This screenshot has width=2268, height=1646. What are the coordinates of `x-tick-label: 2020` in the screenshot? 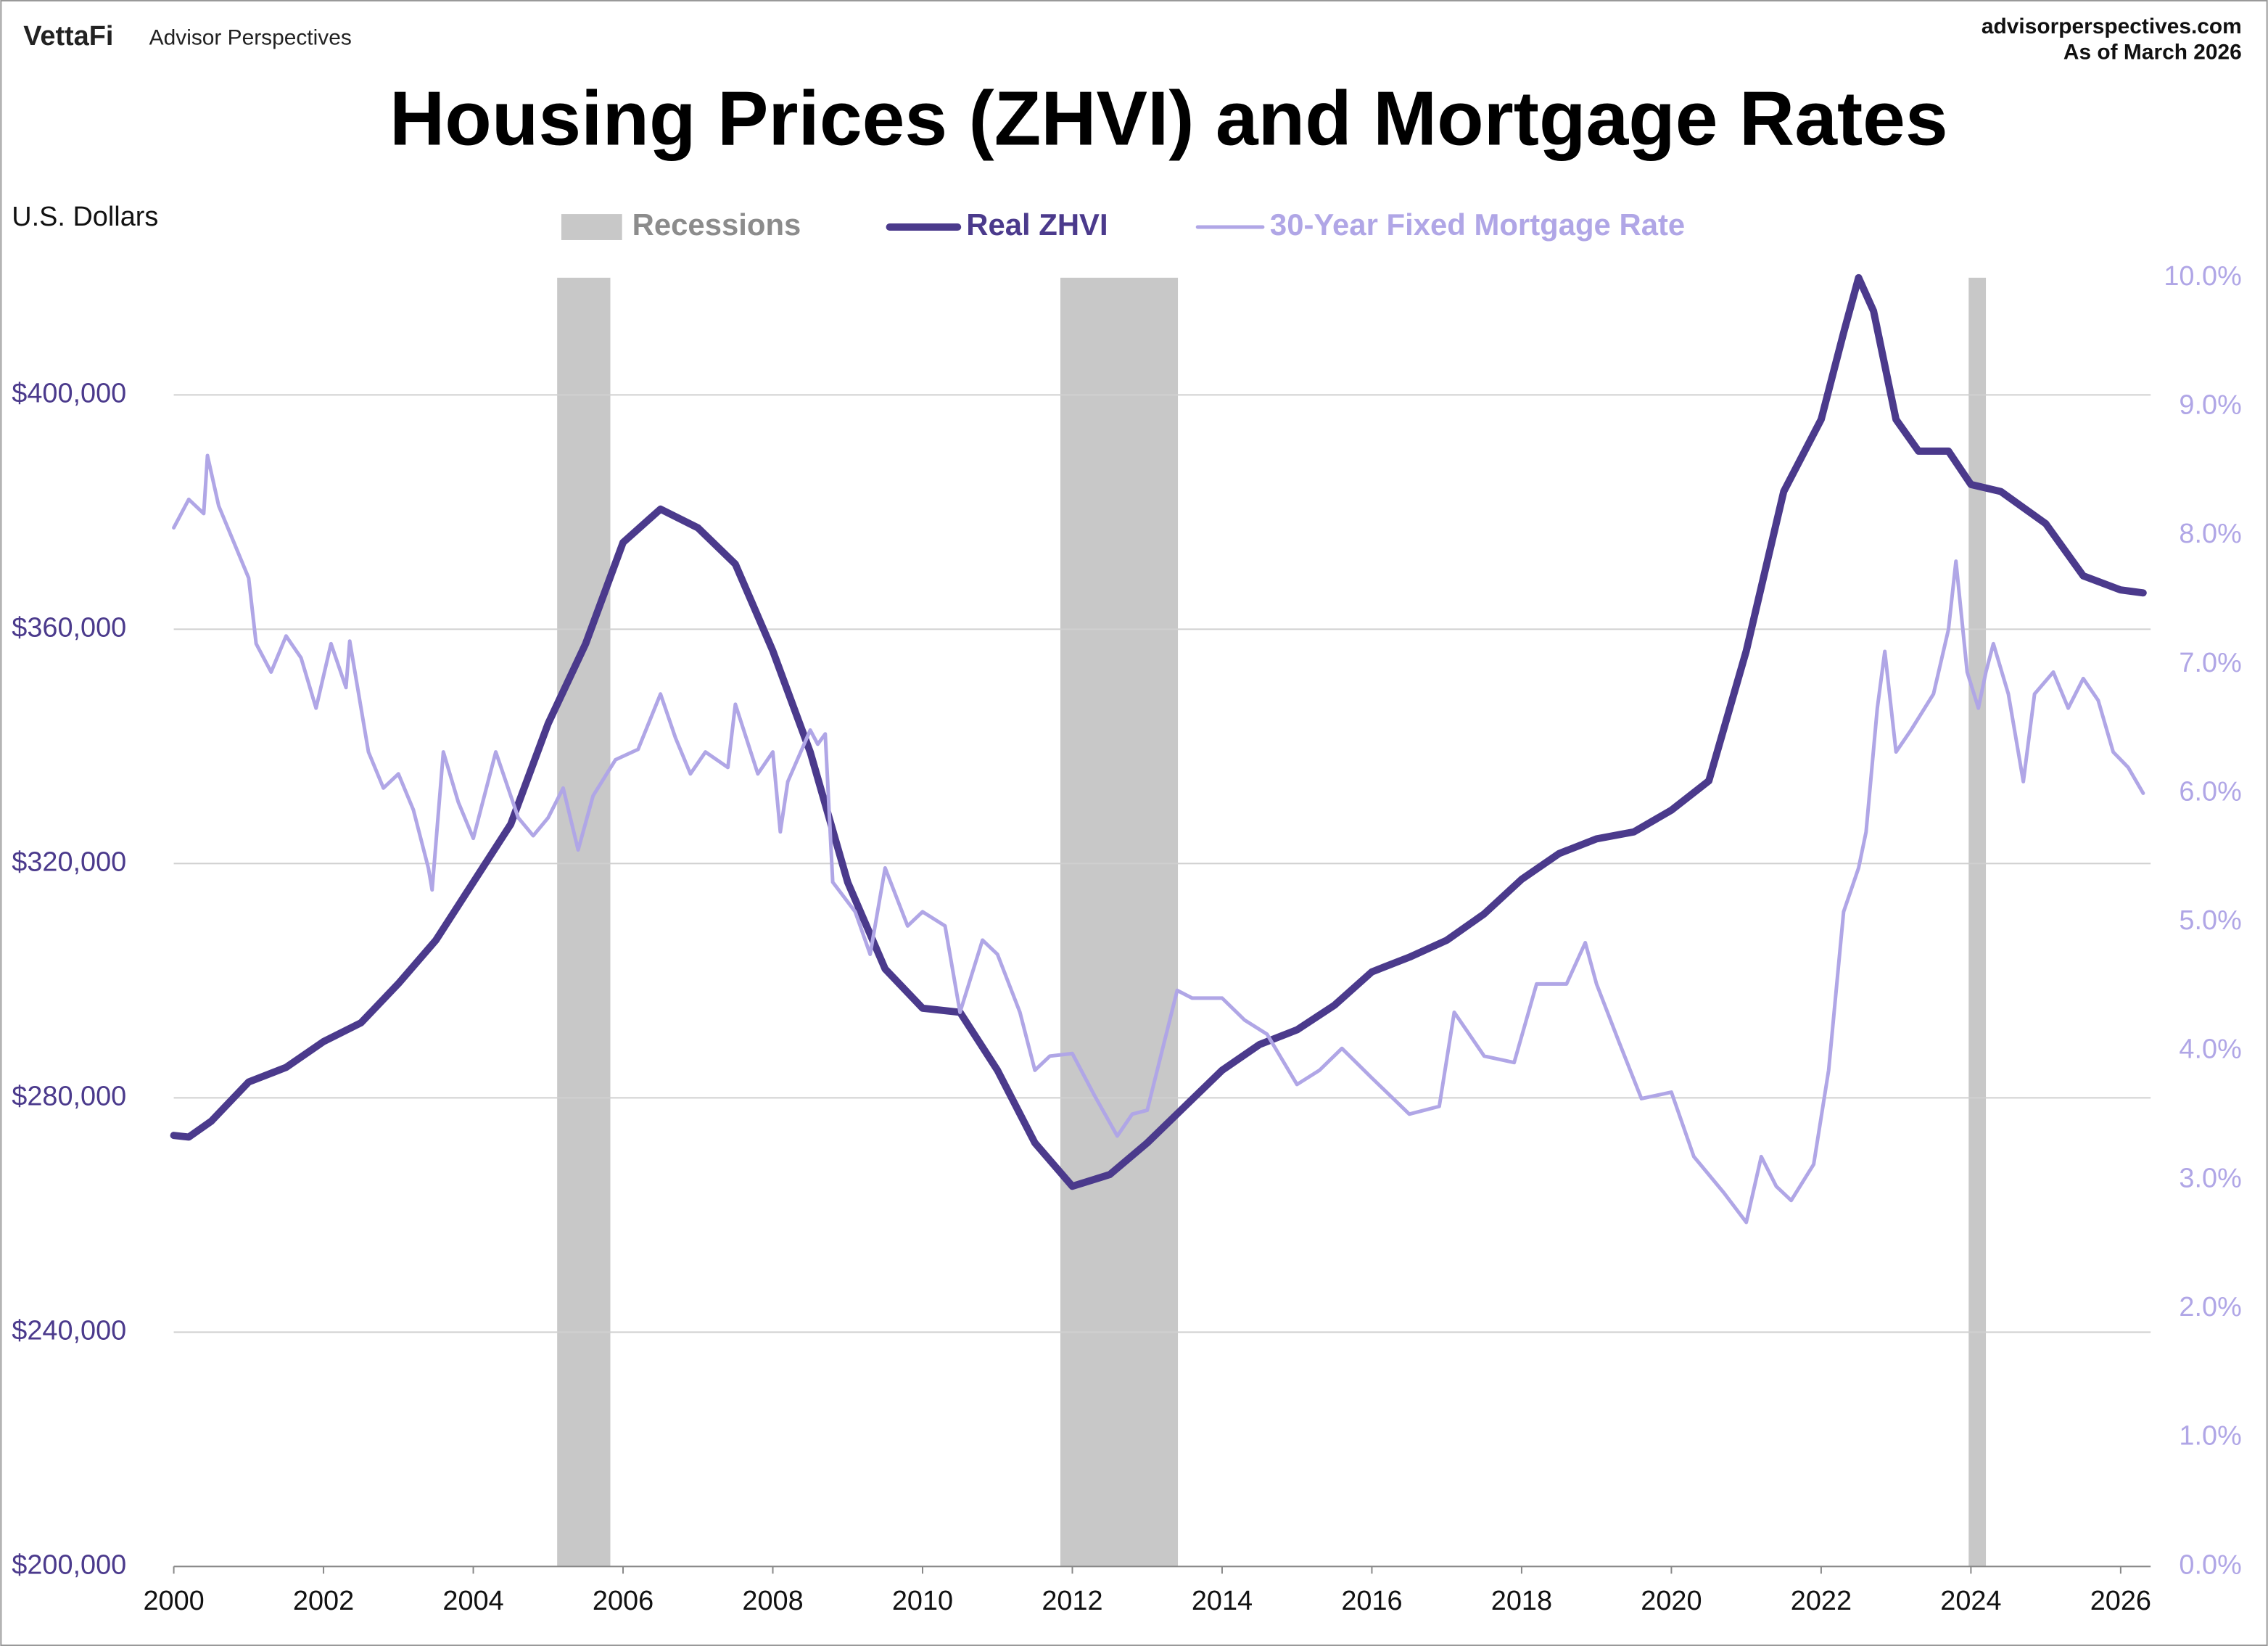 It's located at (1671, 1601).